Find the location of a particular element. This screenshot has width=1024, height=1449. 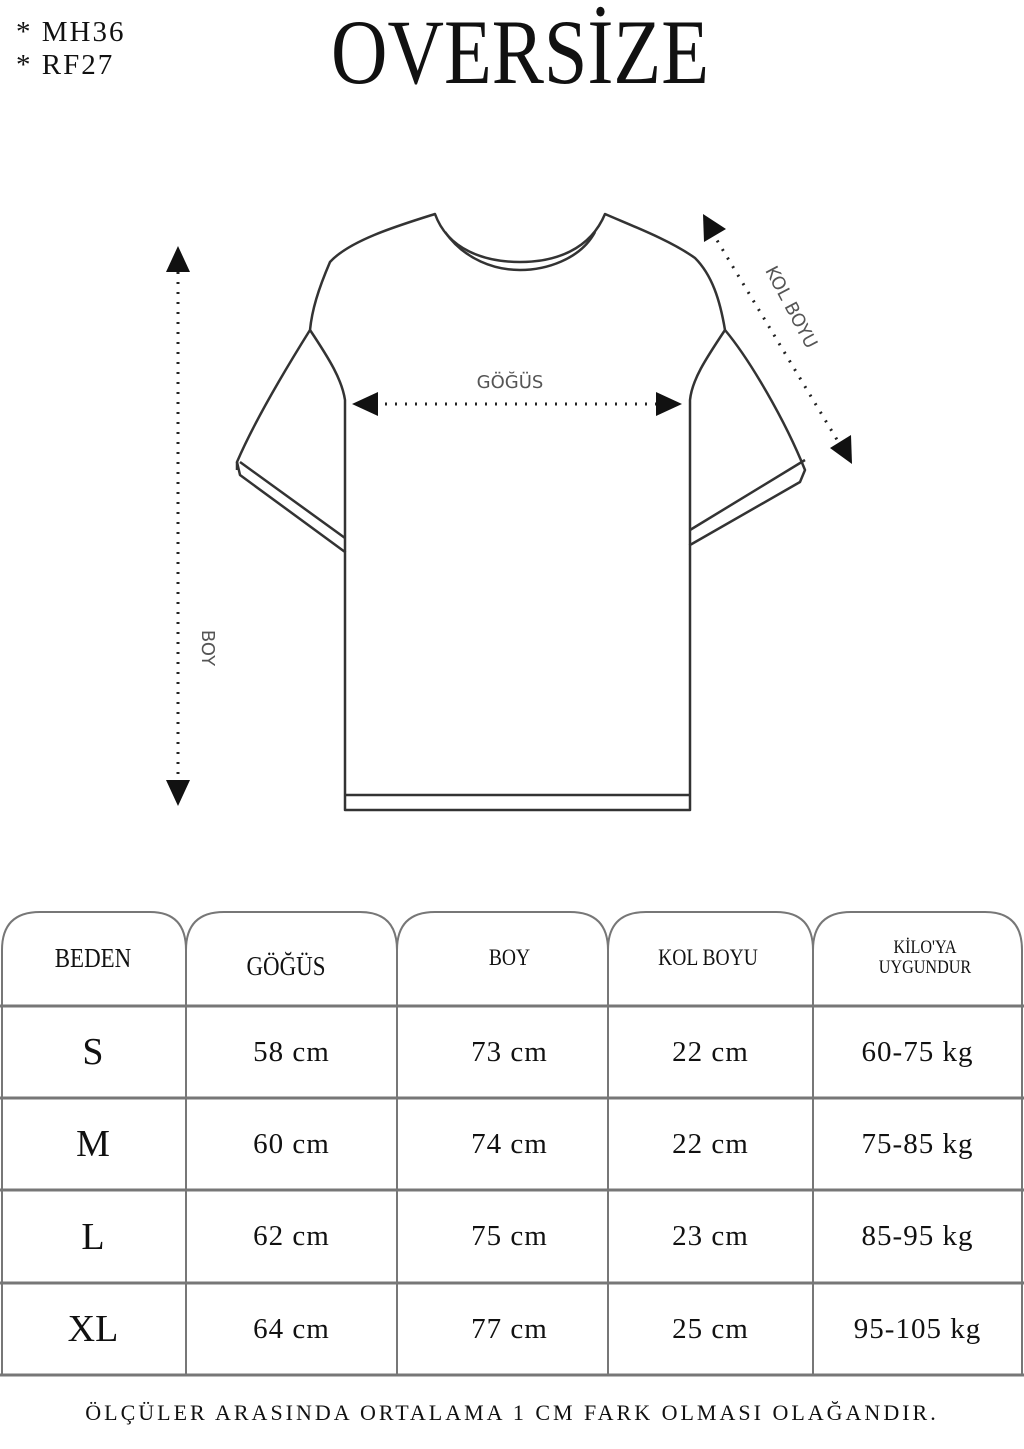

cell-size: L is located at coordinates (93, 1236).